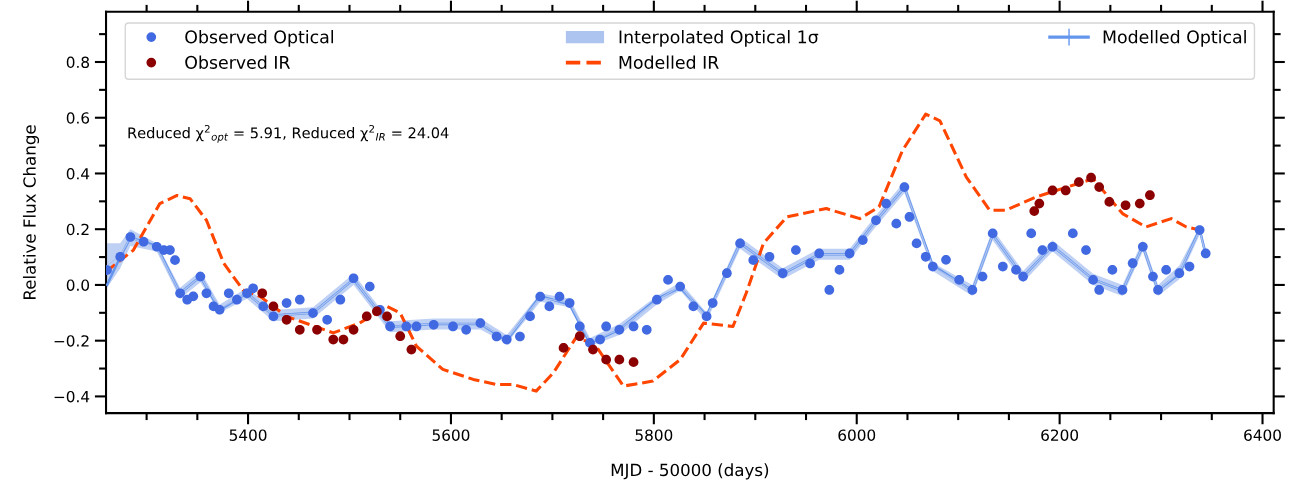 This screenshot has height=493, width=1301. Describe the element at coordinates (238, 62) in the screenshot. I see `legend-label: Observed IR` at that location.